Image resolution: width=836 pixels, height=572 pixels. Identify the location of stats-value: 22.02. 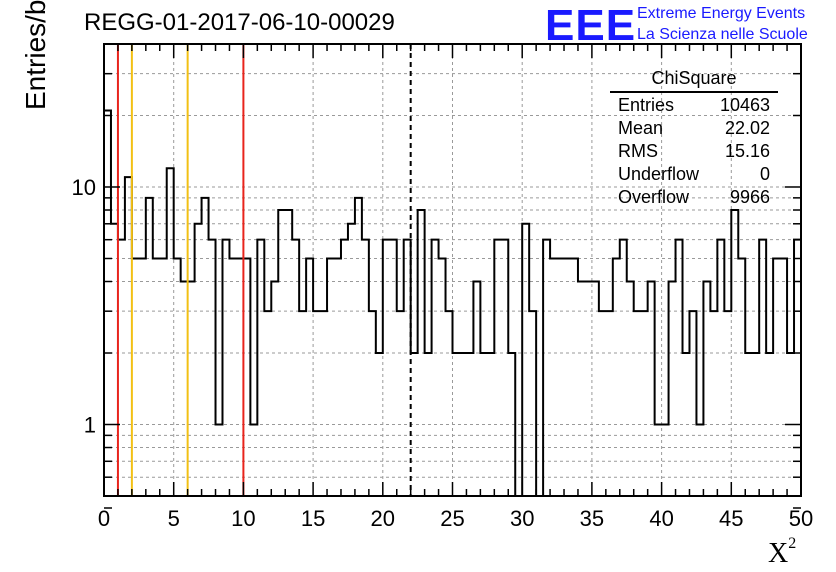
(747, 128).